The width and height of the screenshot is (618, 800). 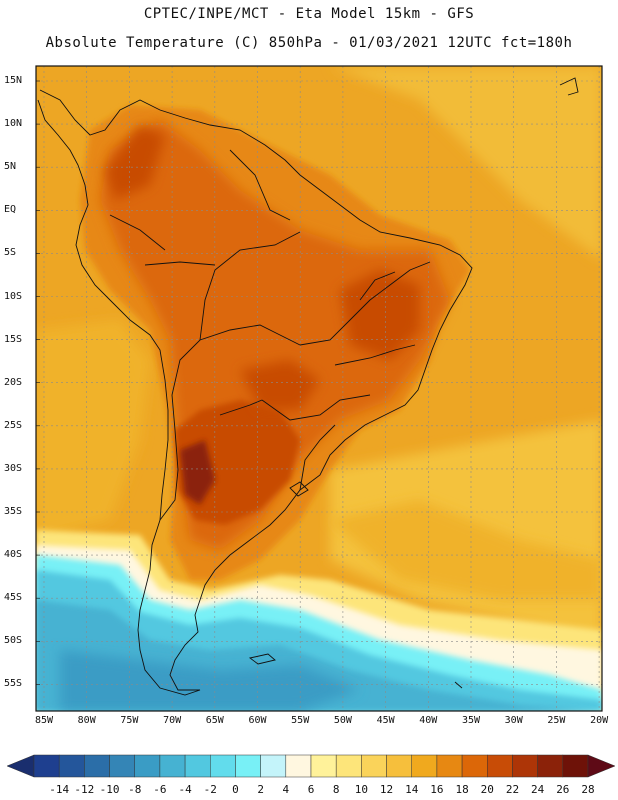 I want to click on colorbar-label: 14, so click(x=412, y=789).